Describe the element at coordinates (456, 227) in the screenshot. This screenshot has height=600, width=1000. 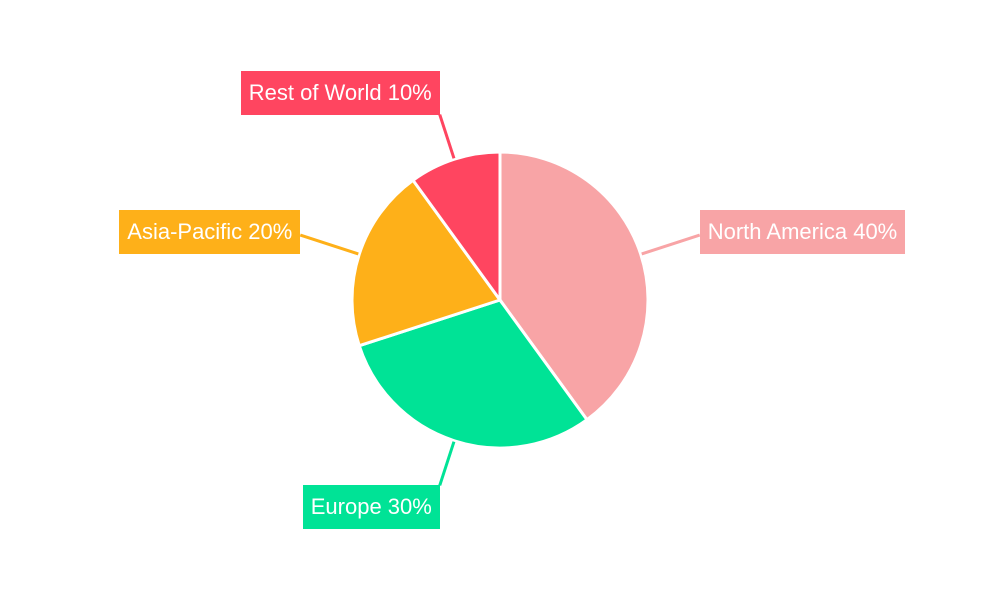
I see `pie-slice-rest-of-world` at that location.